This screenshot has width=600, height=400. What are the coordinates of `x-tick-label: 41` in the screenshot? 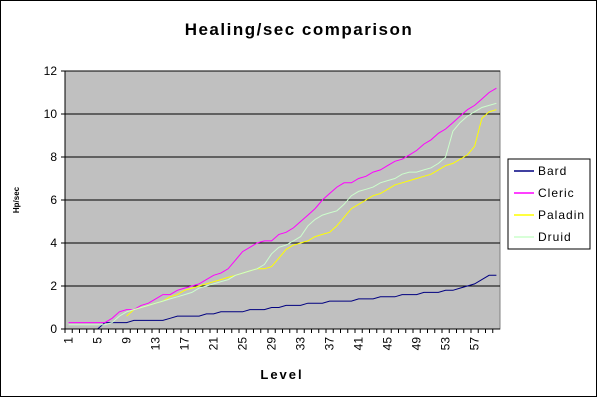 It's located at (359, 344).